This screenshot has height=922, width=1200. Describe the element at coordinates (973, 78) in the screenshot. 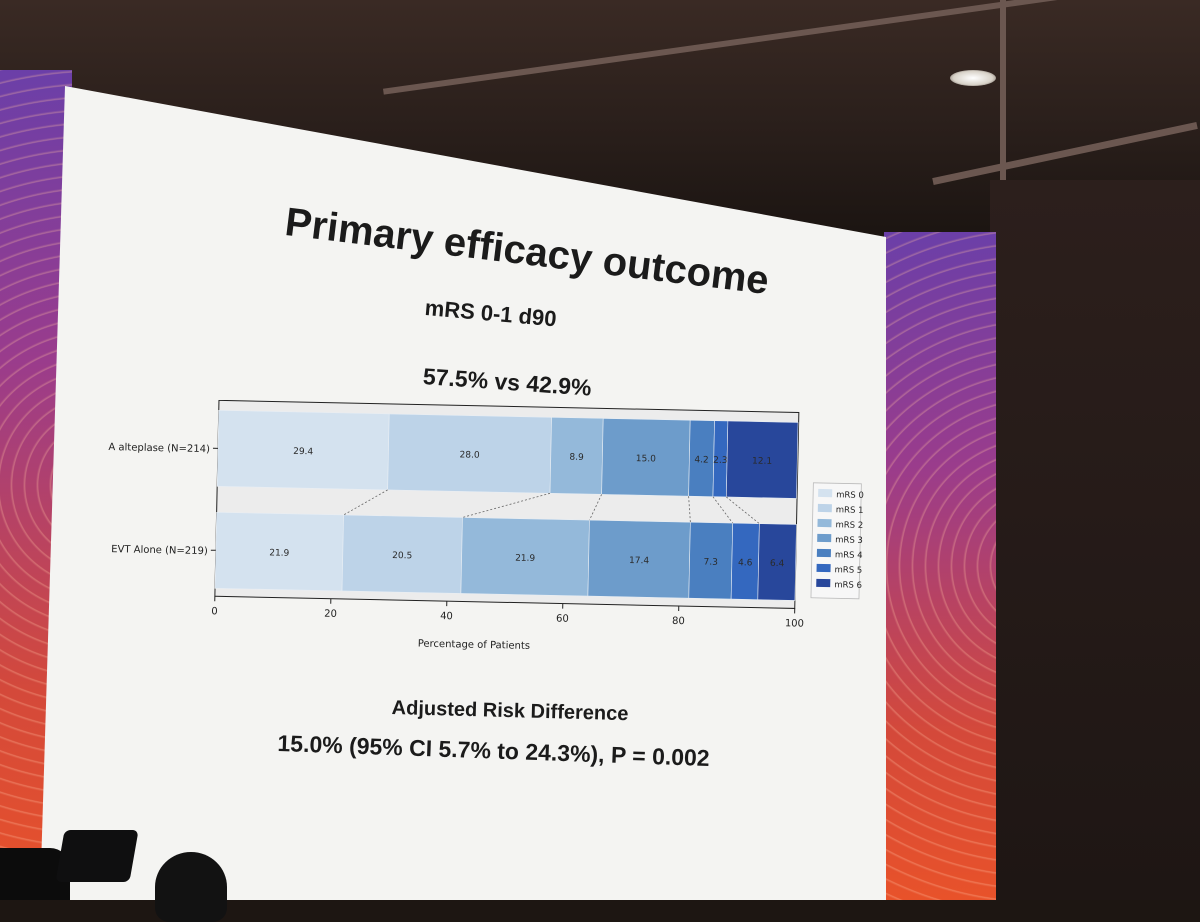

I see `ceiling-light` at that location.